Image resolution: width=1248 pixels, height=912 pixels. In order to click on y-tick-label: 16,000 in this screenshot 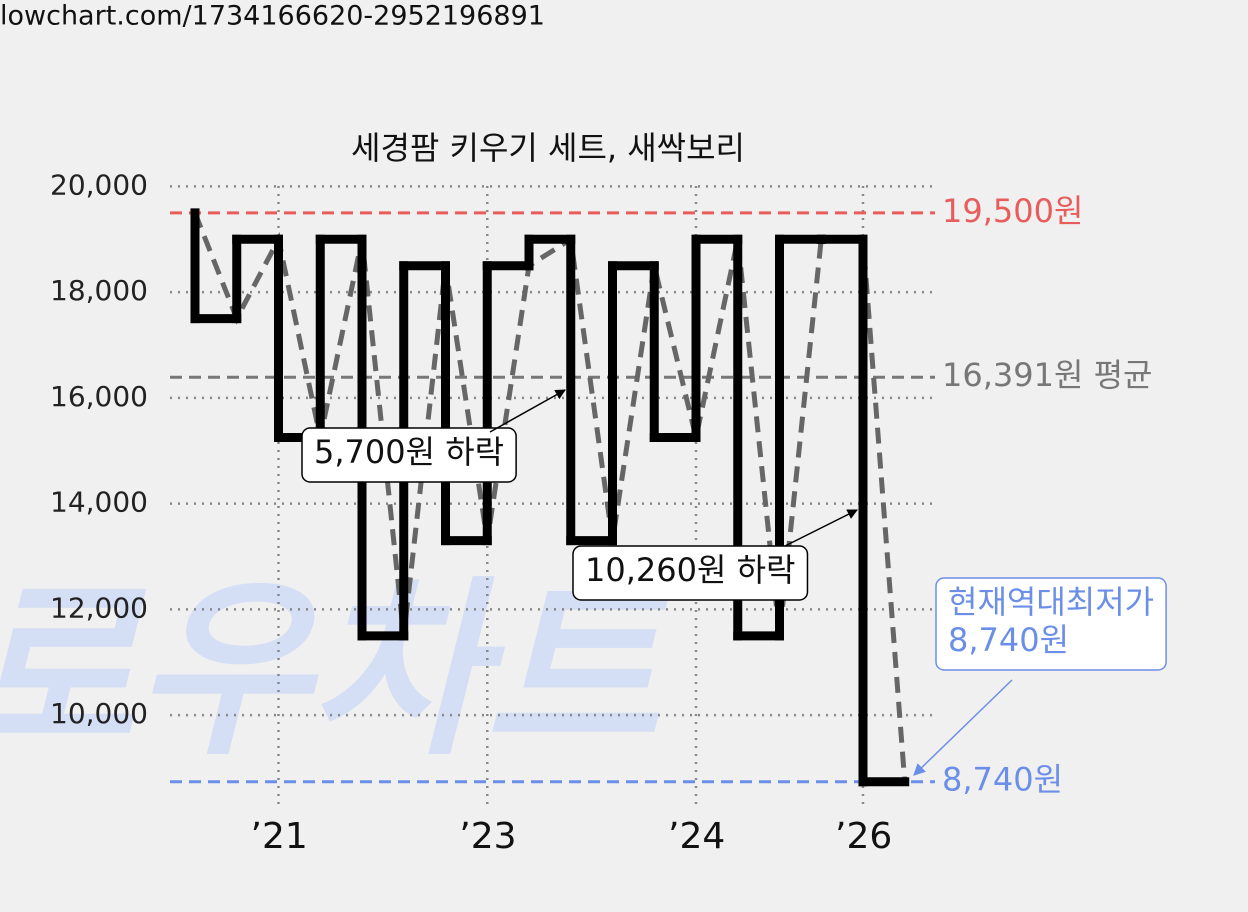, I will do `click(99, 396)`.